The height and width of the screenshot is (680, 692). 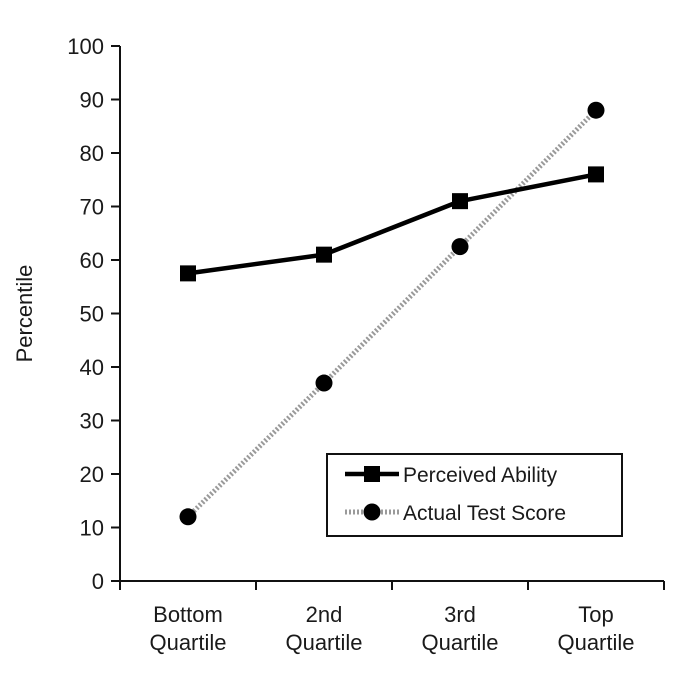 What do you see at coordinates (459, 628) in the screenshot?
I see `x-tick-label: 3rd Quartile` at bounding box center [459, 628].